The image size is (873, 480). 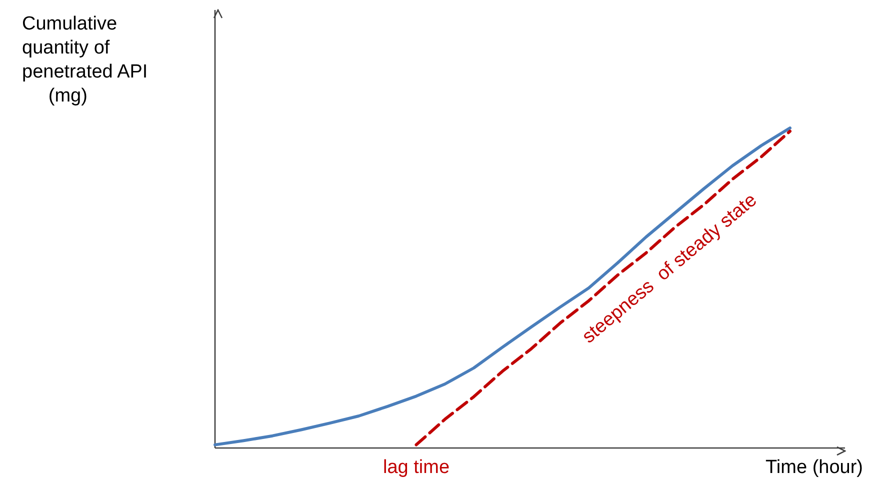 I want to click on y-axis-title: Cumulative quantity of penetrated API (mg), so click(x=85, y=60).